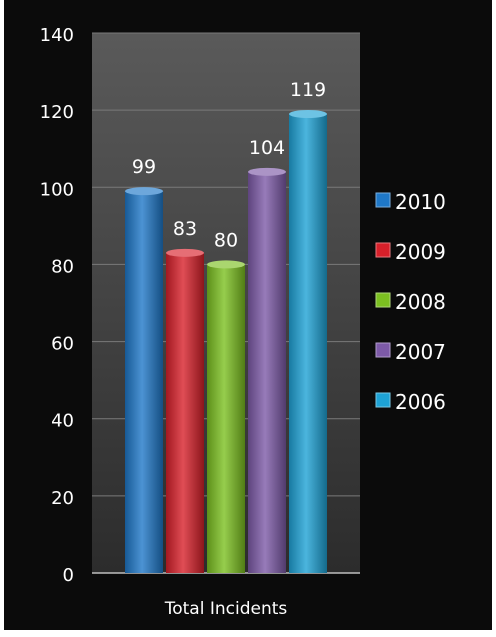 The image size is (496, 637). Describe the element at coordinates (62, 421) in the screenshot. I see `y-tick-label: 40` at that location.